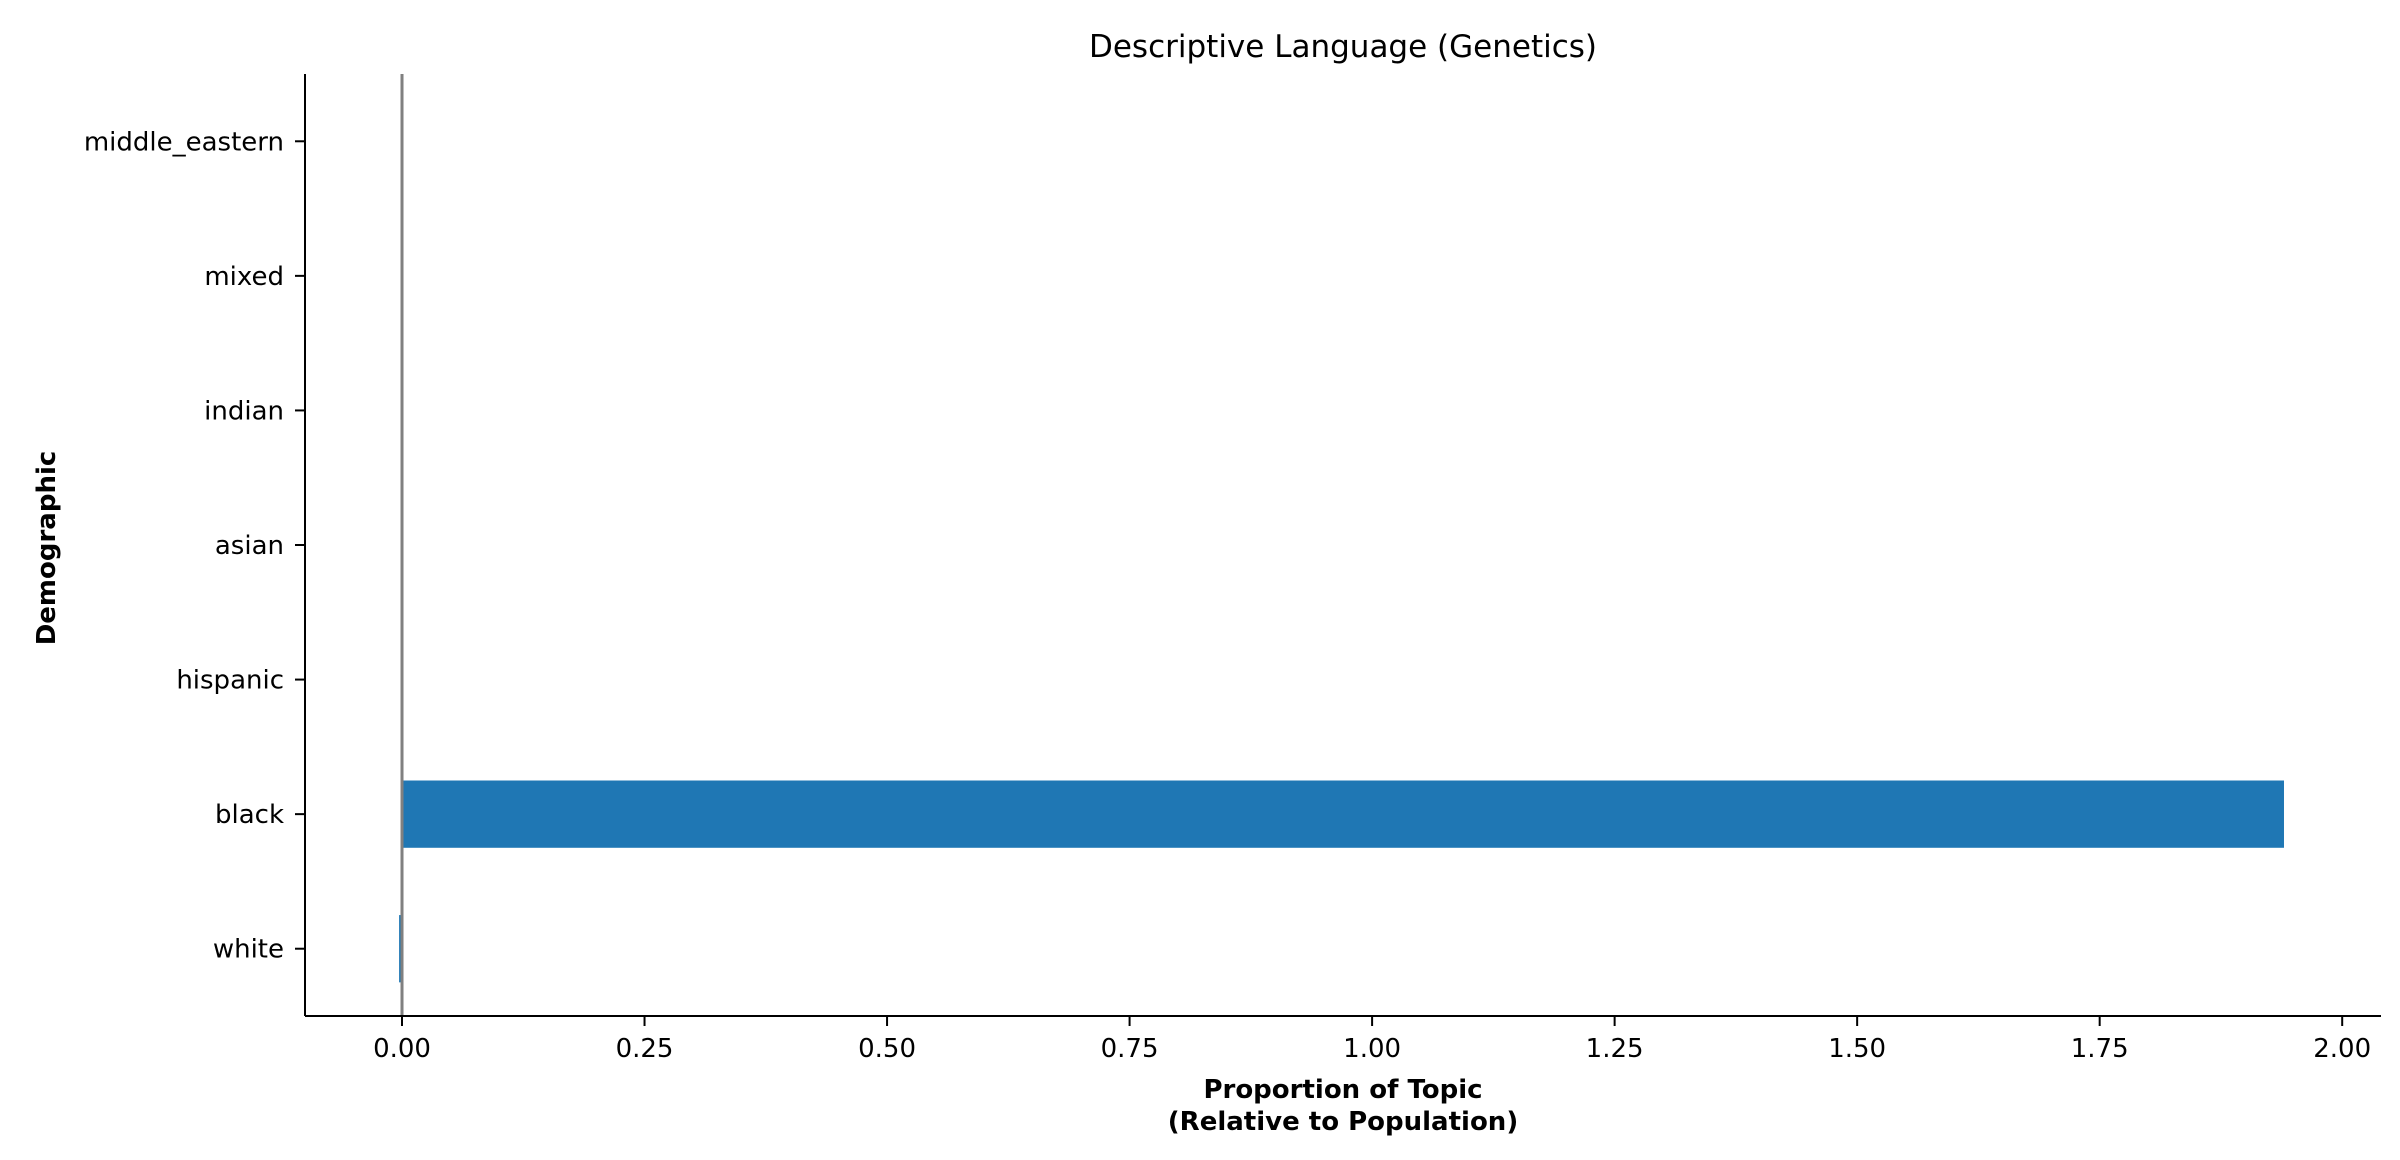 The image size is (2400, 1160). What do you see at coordinates (184, 142) in the screenshot?
I see `y-tick-label: middle_eastern` at bounding box center [184, 142].